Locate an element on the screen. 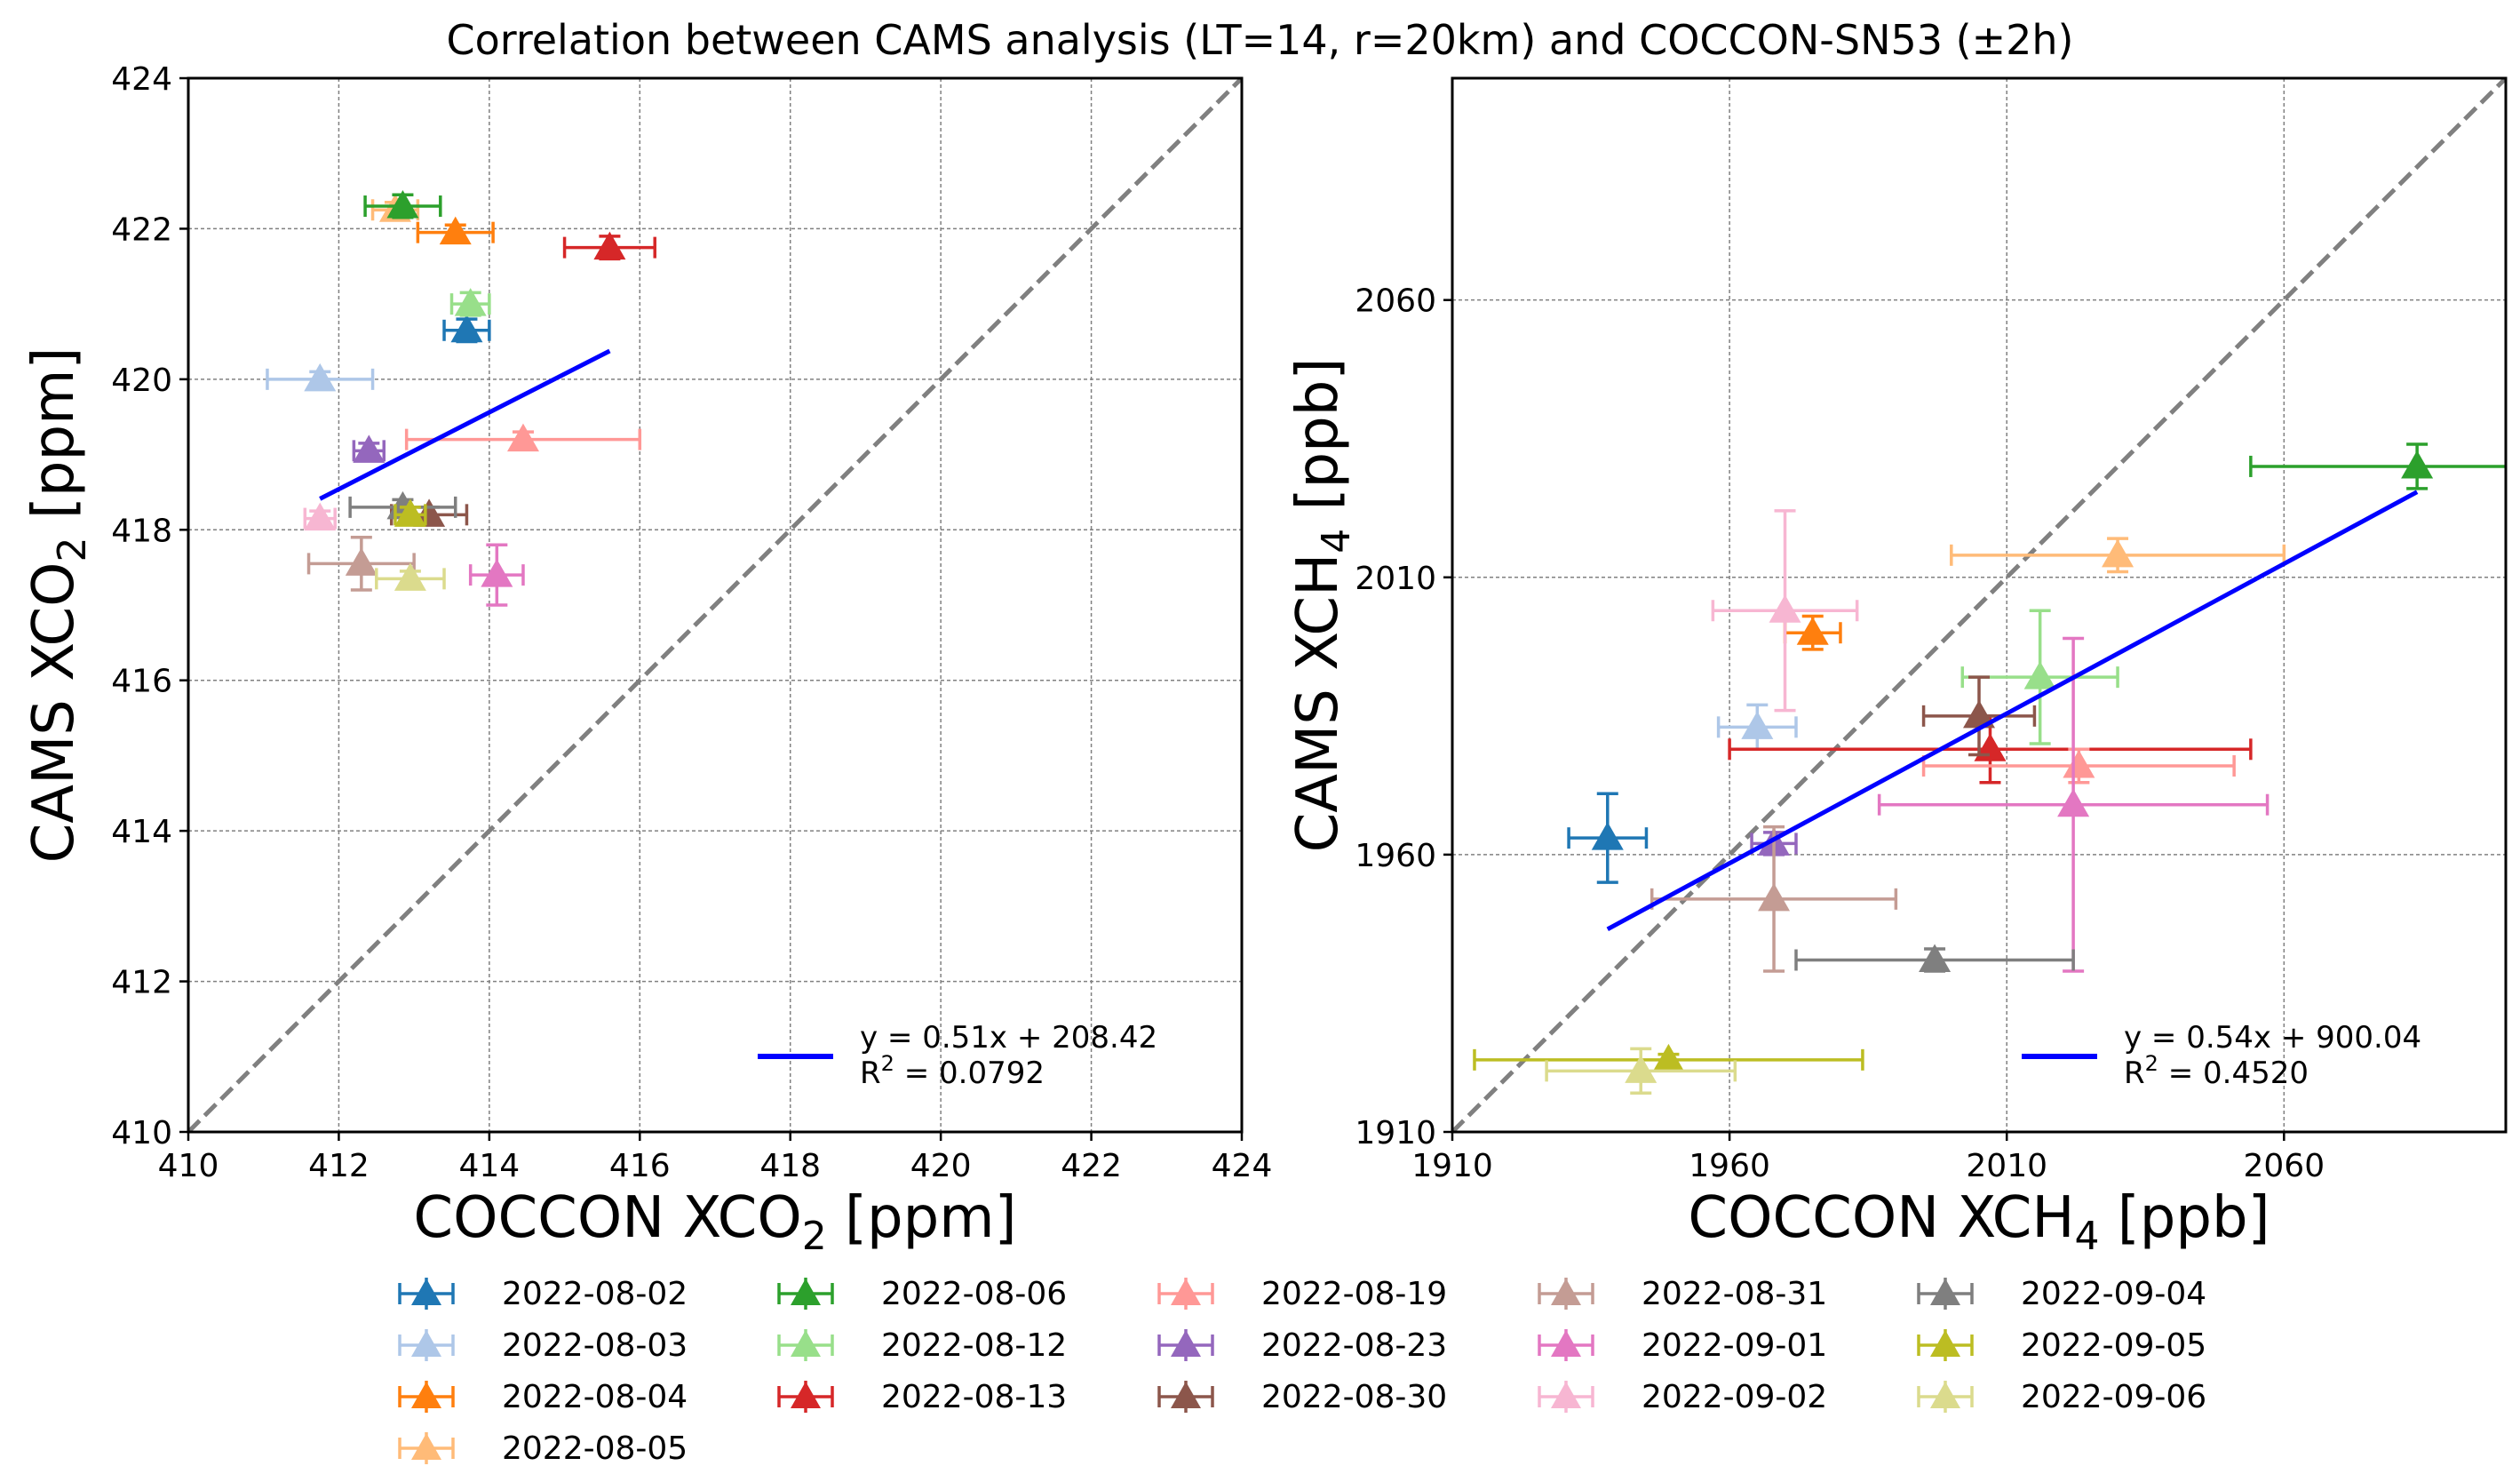 The width and height of the screenshot is (2520, 1474). x-tick-label: 424 is located at coordinates (1242, 1166).